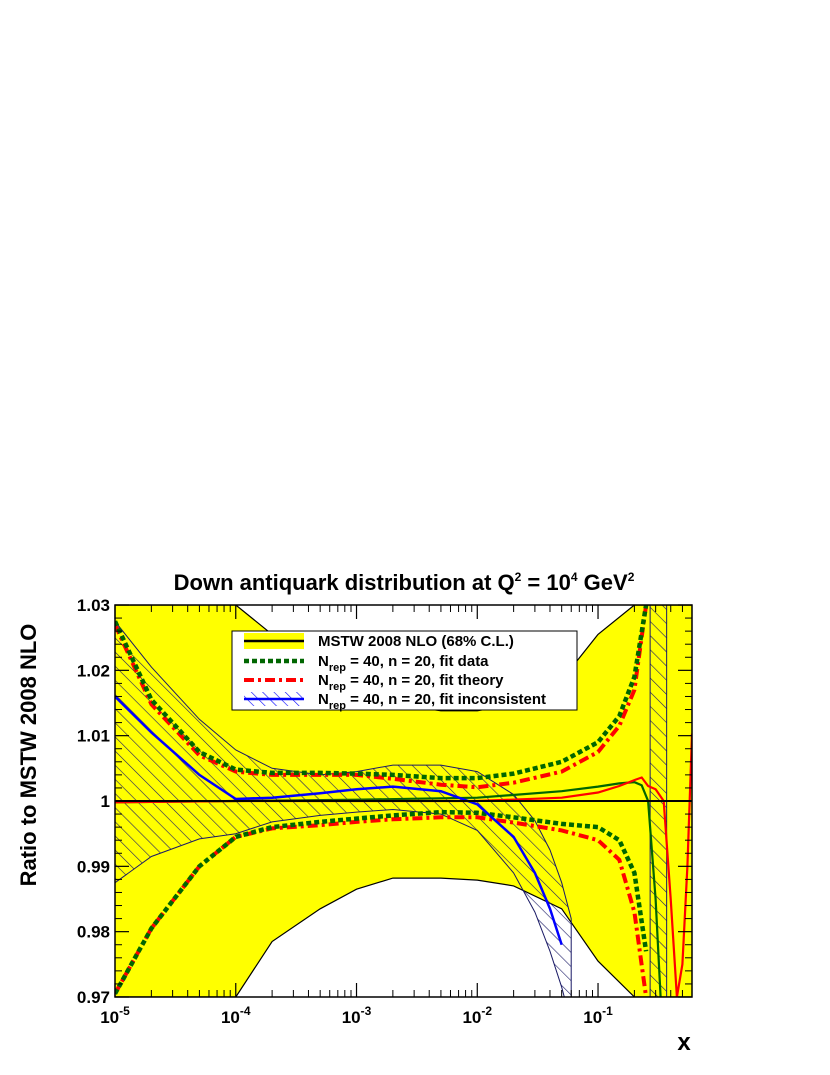 The image size is (830, 1075). What do you see at coordinates (684, 1042) in the screenshot?
I see `x-axis-label: x` at bounding box center [684, 1042].